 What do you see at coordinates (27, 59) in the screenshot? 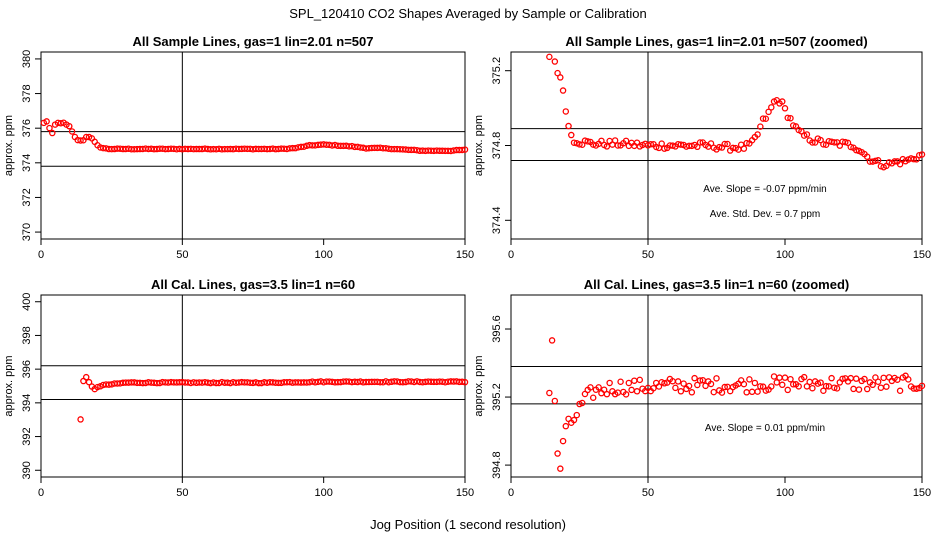
I see `y-tick-label: 380` at bounding box center [27, 59].